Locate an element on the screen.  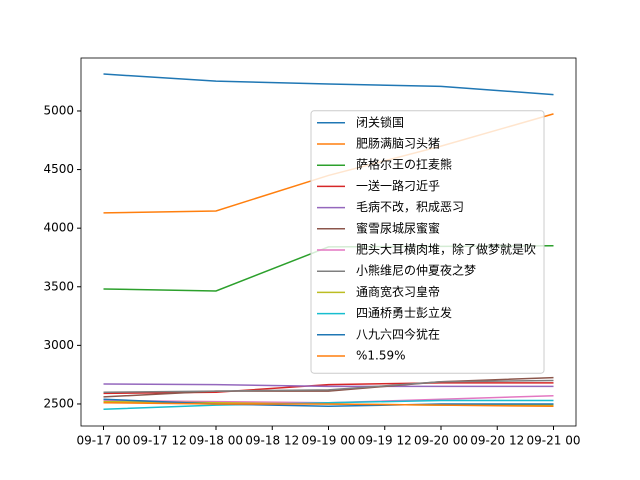
y-tick-label: 2500 is located at coordinates (58, 403).